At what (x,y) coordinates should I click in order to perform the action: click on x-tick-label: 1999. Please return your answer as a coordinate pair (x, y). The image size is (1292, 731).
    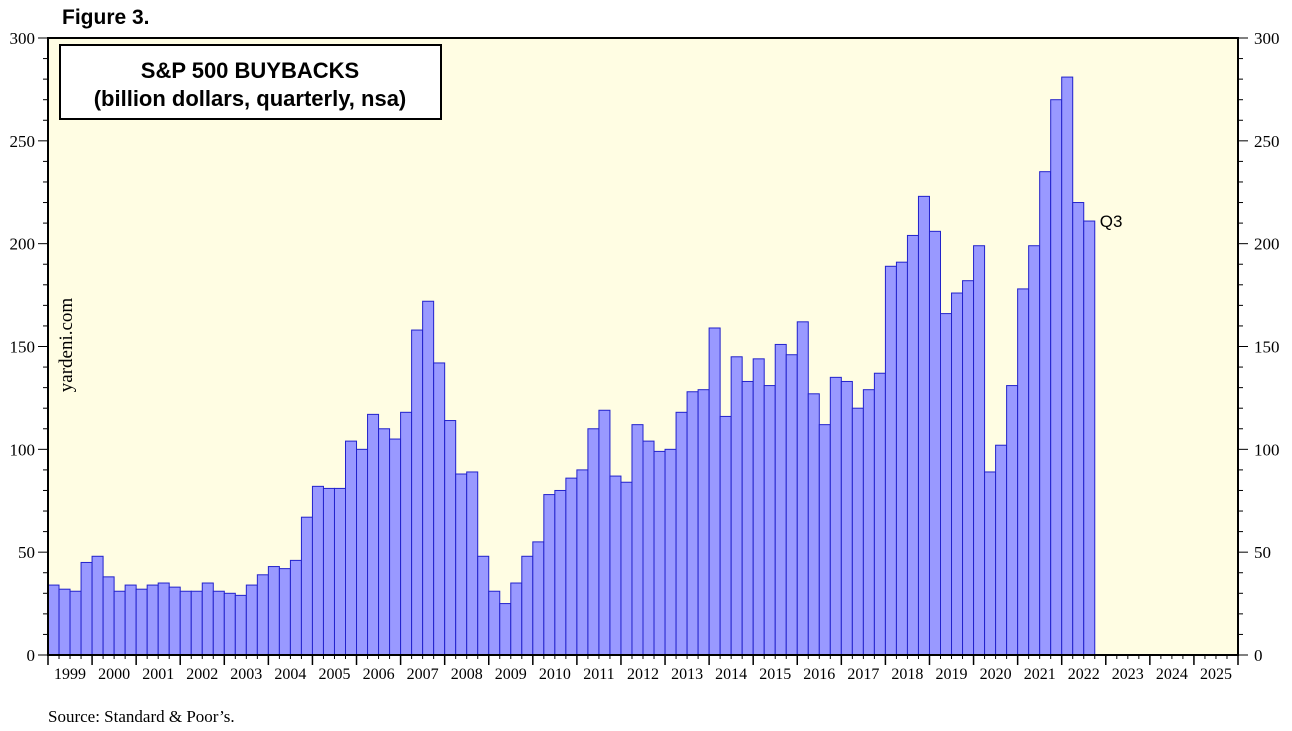
    Looking at the image, I should click on (70, 674).